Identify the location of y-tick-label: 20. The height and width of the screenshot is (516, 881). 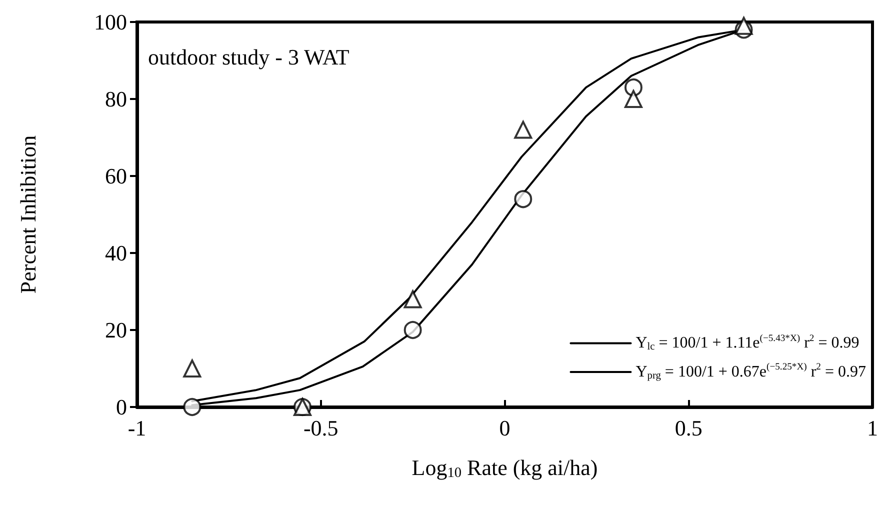
(116, 330).